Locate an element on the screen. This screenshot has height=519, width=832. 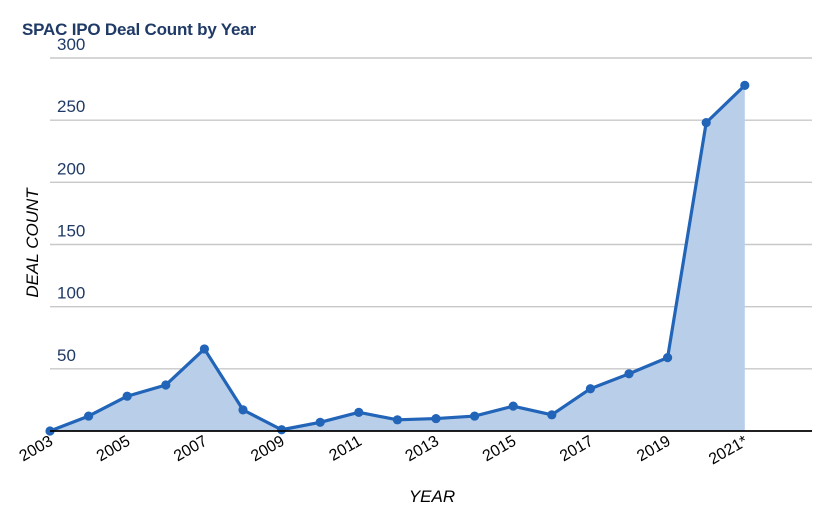
y-tick-label-300: 300 is located at coordinates (71, 44).